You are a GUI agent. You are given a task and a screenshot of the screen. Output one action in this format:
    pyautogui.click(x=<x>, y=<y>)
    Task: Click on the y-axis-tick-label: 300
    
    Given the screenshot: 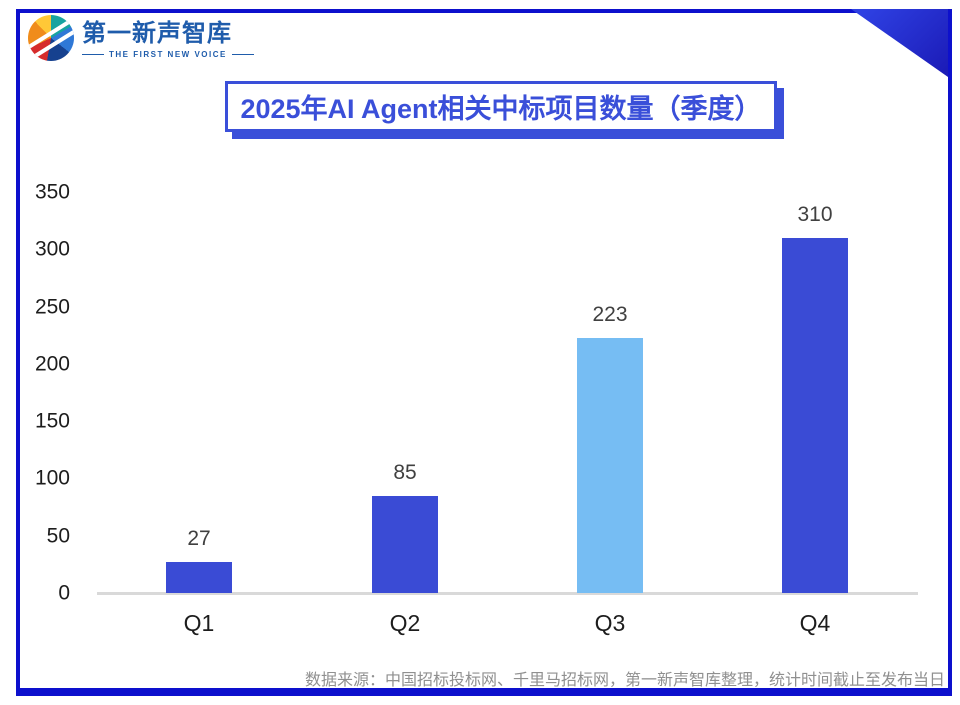 What is the action you would take?
    pyautogui.click(x=52, y=249)
    